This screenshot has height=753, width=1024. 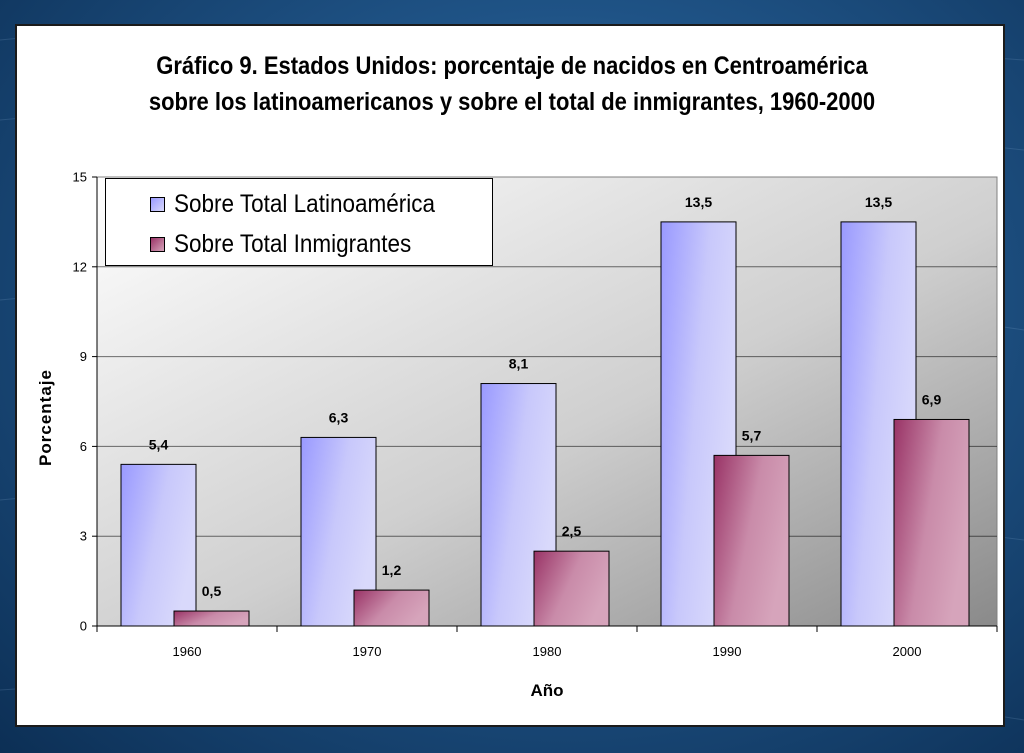 What do you see at coordinates (80, 266) in the screenshot?
I see `y-tick-label-12: 12` at bounding box center [80, 266].